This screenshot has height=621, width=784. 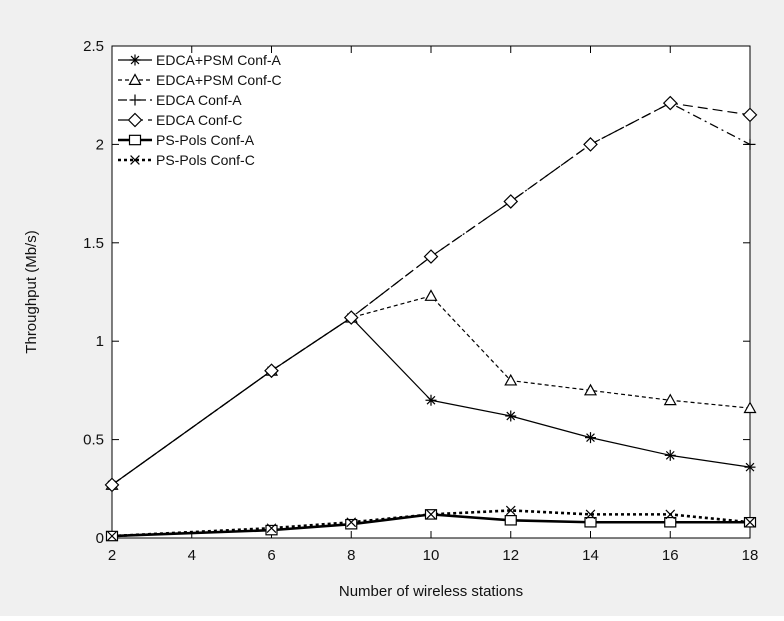 I want to click on x-tick-label: 10, so click(x=431, y=555).